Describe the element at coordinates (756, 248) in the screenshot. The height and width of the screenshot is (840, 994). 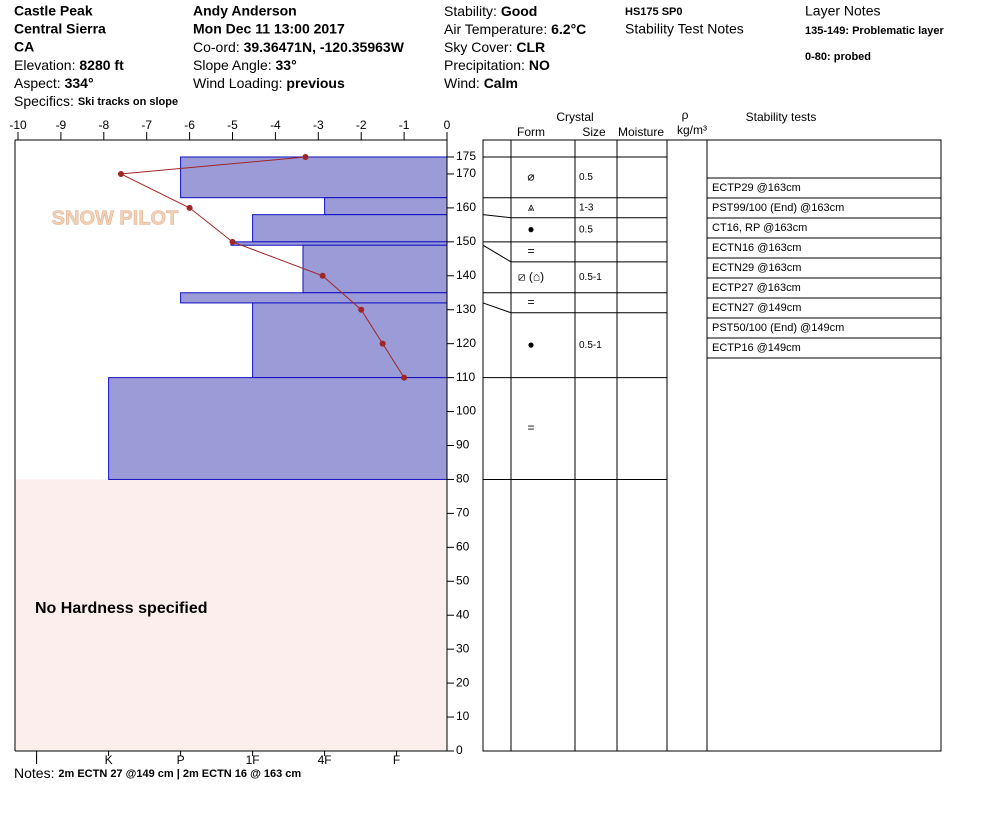
I see `stability-test: ECTN16 @163cm` at that location.